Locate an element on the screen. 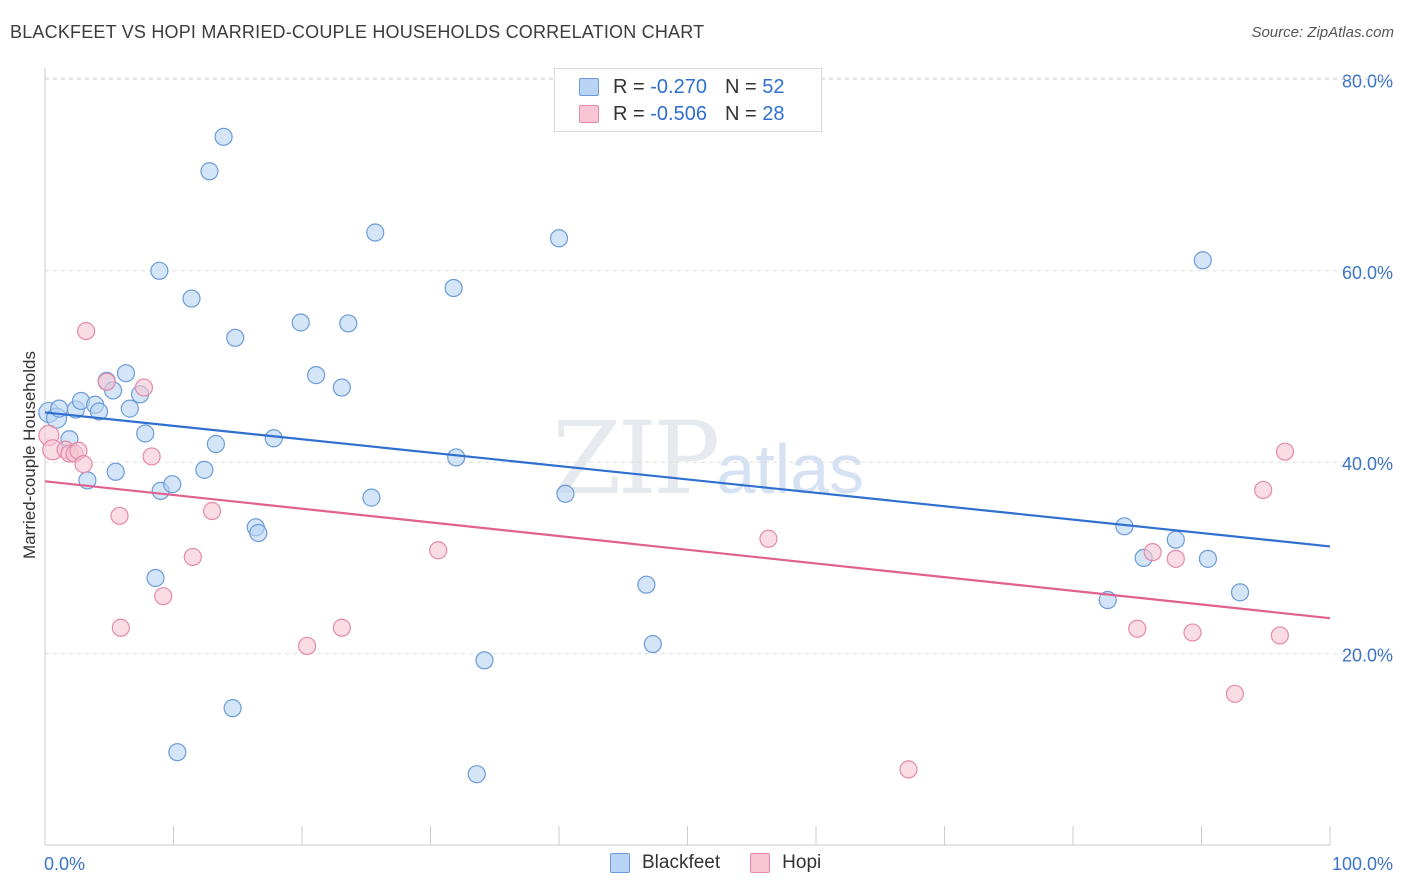  blackfeet-legend-label: Blackfeet is located at coordinates (681, 862).